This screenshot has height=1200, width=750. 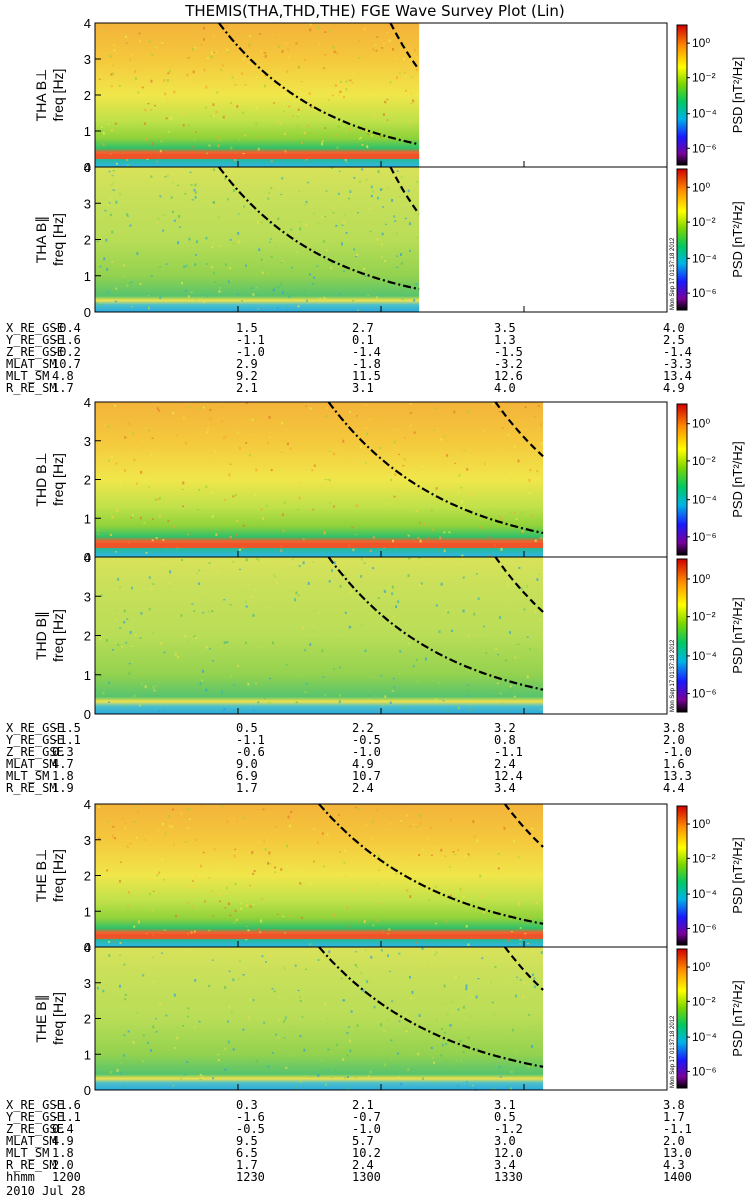 What do you see at coordinates (704, 694) in the screenshot?
I see `colorbar-tick-label: 10⁻⁶` at bounding box center [704, 694].